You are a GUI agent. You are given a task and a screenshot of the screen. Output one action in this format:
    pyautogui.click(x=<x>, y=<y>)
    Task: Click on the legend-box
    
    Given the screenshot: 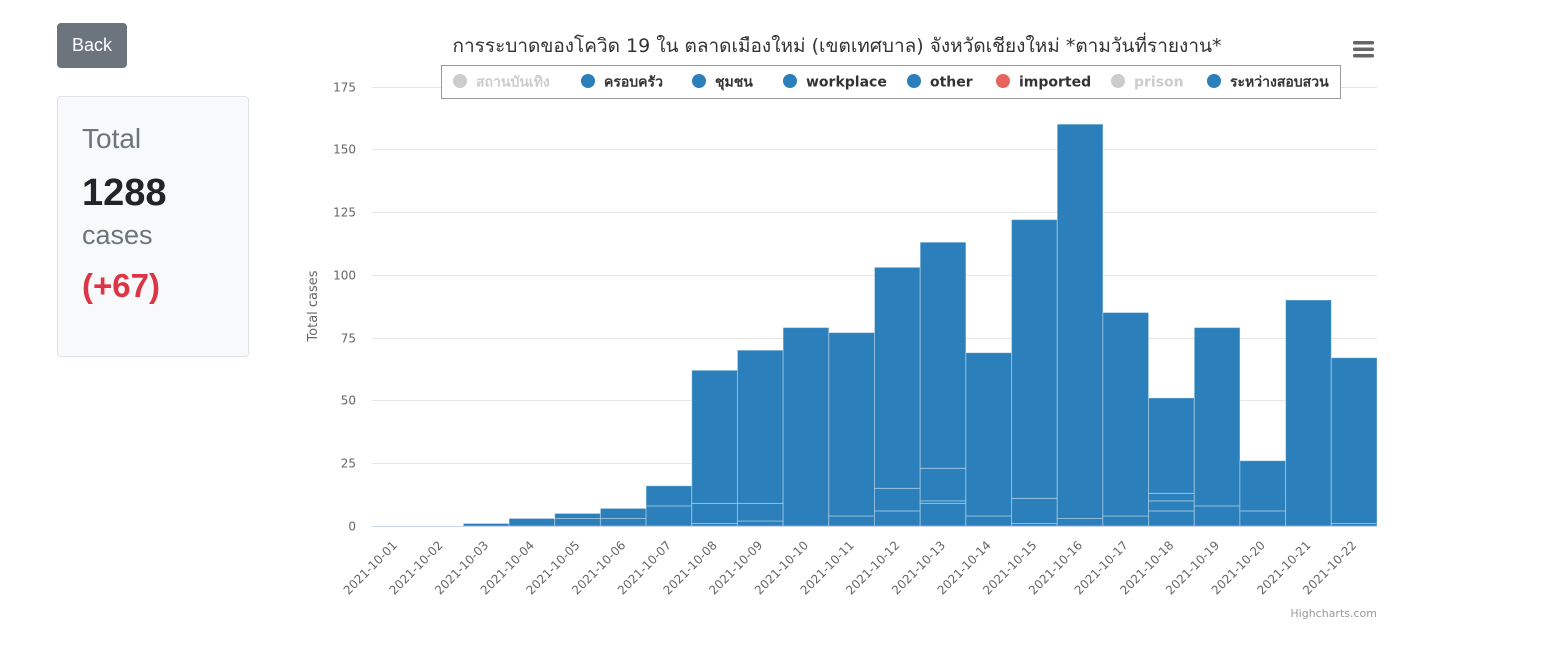 What is the action you would take?
    pyautogui.click(x=891, y=82)
    